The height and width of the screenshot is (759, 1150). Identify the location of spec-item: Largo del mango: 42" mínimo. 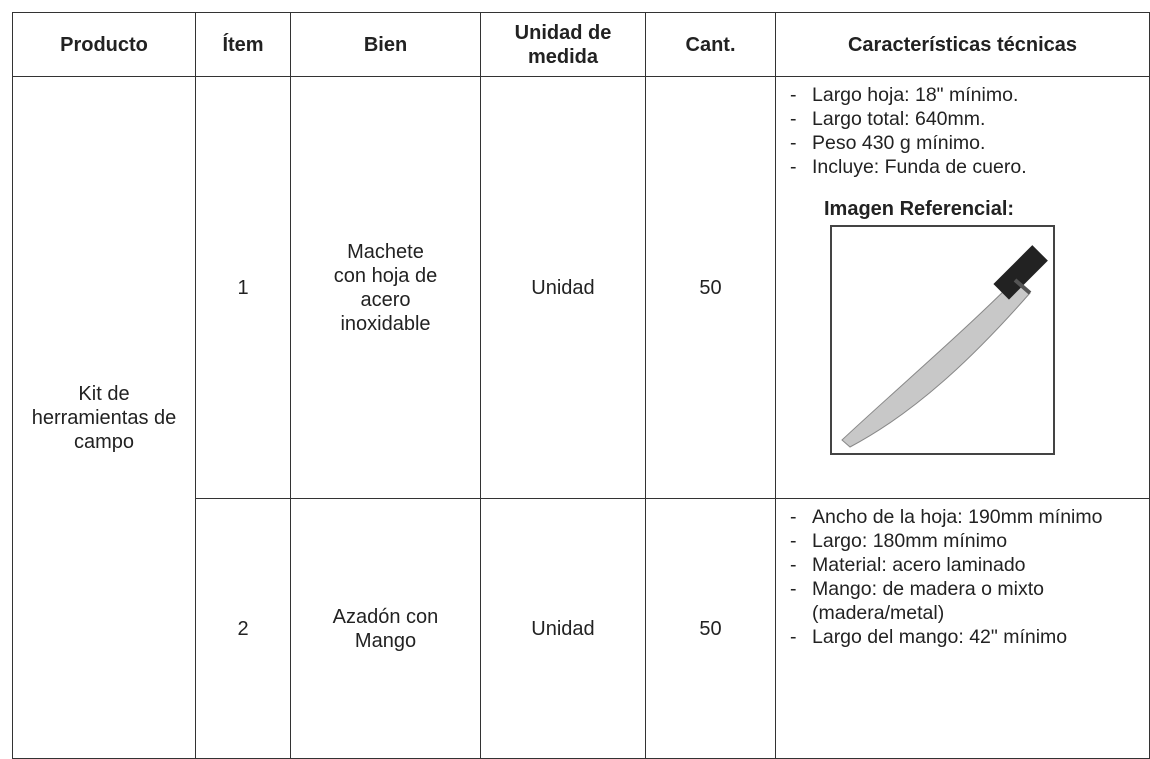
(965, 637).